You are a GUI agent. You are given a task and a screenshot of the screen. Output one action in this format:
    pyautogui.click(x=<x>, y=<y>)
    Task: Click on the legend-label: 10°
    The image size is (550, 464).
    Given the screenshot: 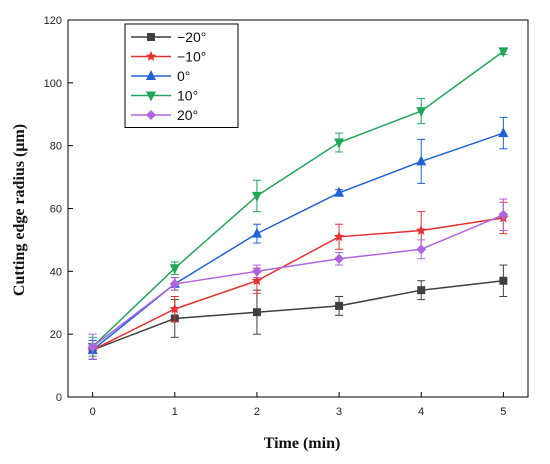 What is the action you would take?
    pyautogui.click(x=187, y=96)
    